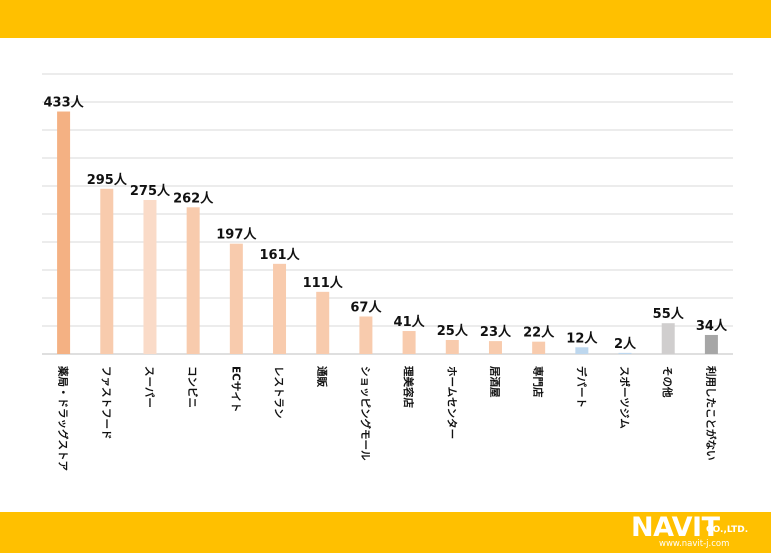 This screenshot has height=553, width=771. I want to click on top-banner, so click(385, 19).